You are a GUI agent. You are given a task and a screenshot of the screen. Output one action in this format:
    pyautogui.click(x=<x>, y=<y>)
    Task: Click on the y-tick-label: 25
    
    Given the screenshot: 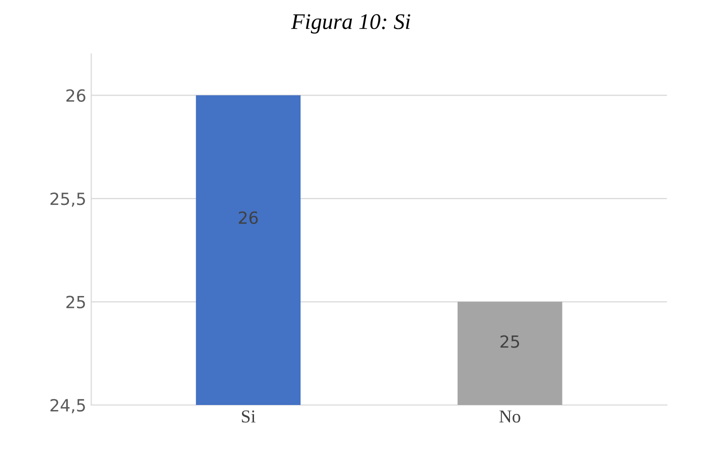 What is the action you would take?
    pyautogui.click(x=75, y=302)
    